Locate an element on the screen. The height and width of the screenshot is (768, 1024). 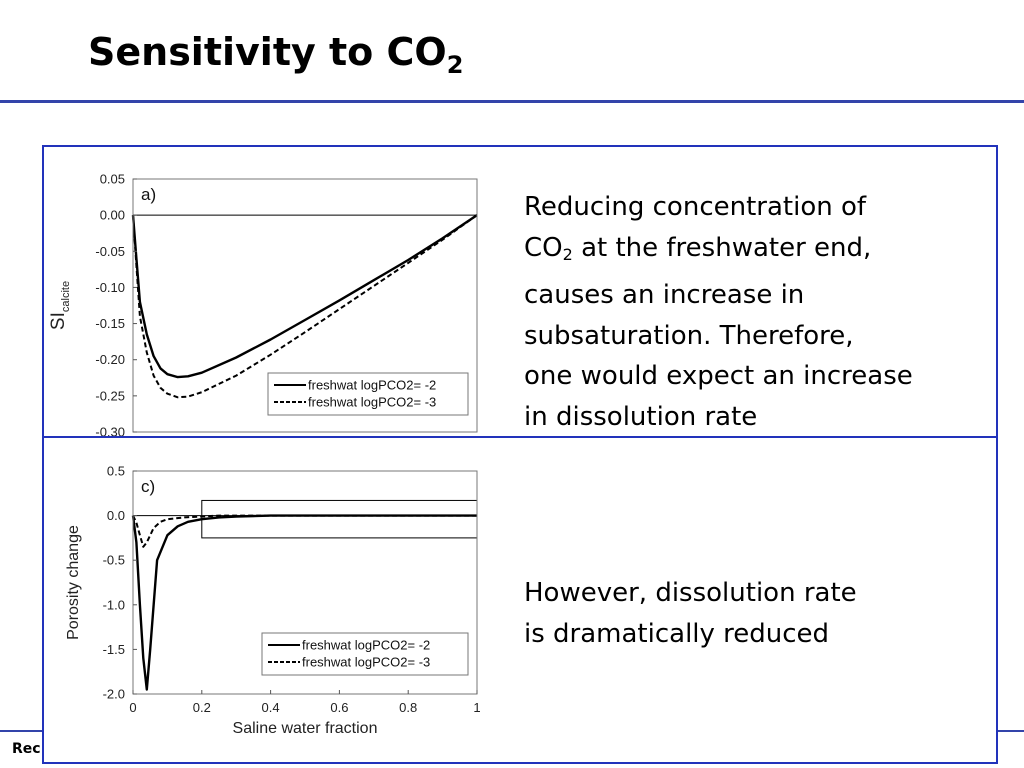
text-fragment: at the freshwater end, is located at coordinates (722, 247).